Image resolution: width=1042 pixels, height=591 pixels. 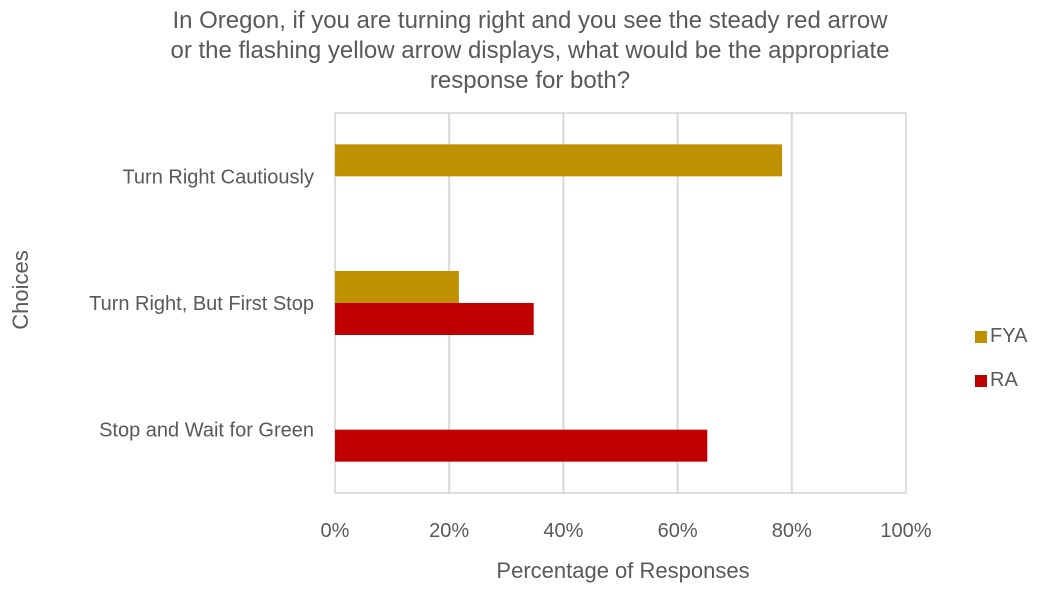 What do you see at coordinates (530, 80) in the screenshot?
I see `chart-title-line: response for both?` at bounding box center [530, 80].